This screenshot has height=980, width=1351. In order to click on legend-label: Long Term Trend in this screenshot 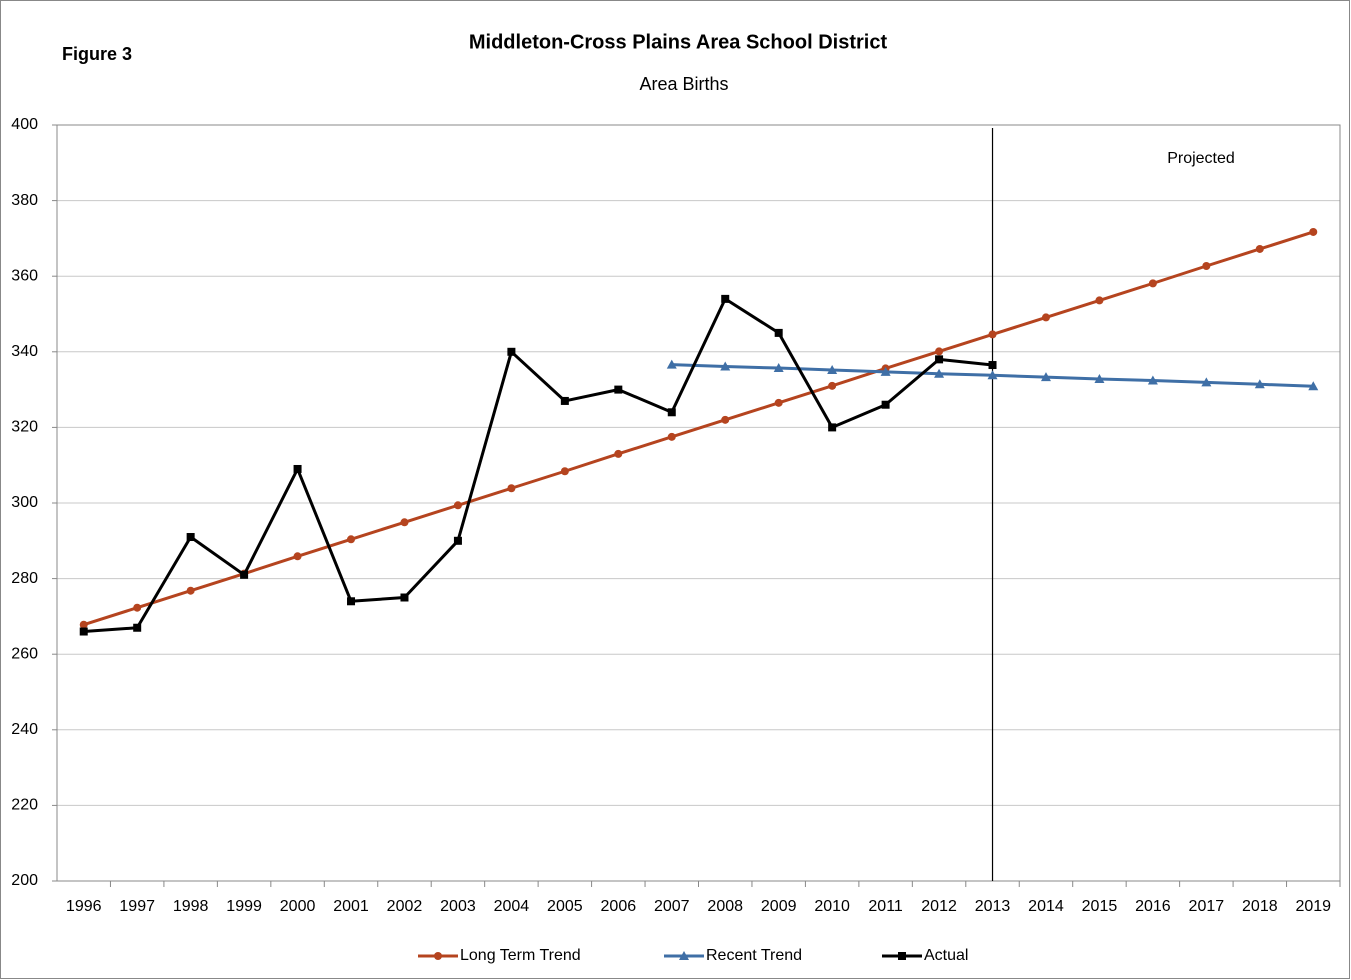, I will do `click(520, 955)`.